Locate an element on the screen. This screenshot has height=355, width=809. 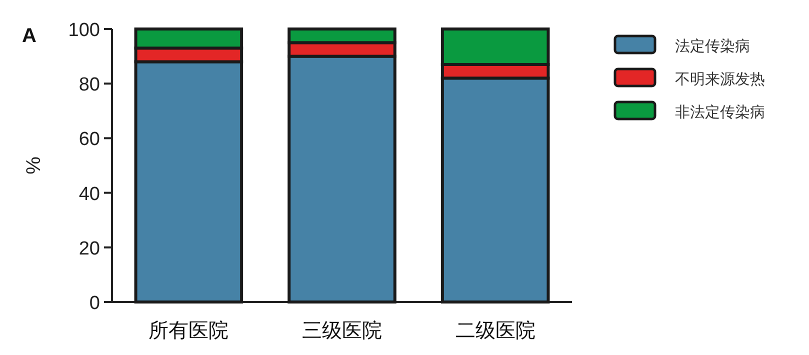
x-tick-label: 二级医院 is located at coordinates (495, 331).